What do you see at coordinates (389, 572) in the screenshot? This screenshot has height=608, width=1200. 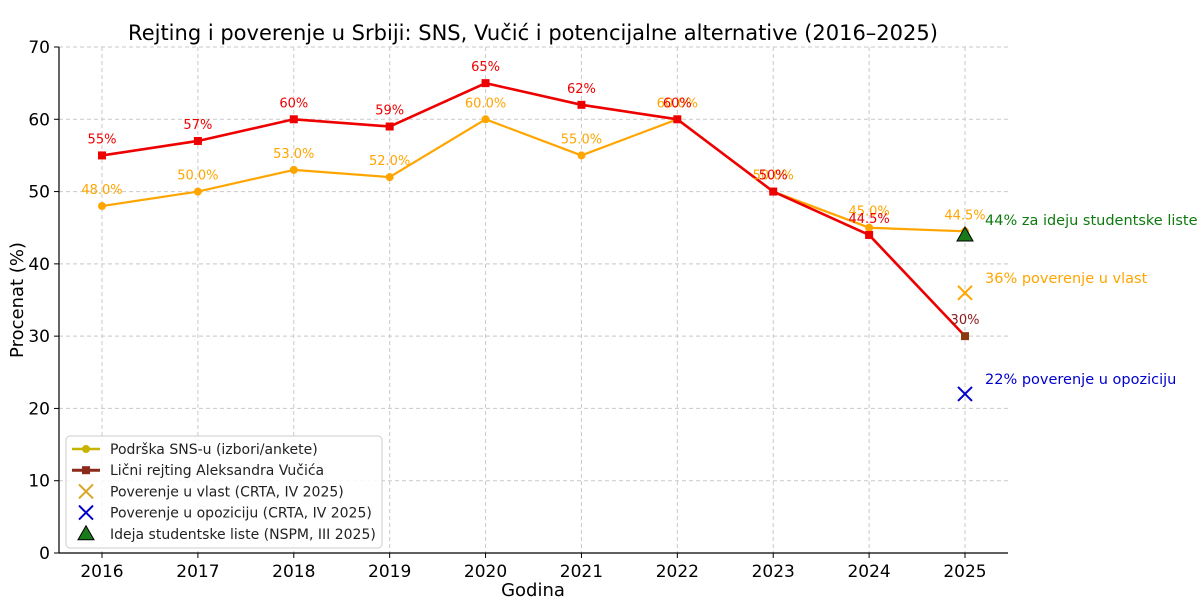 I see `x-tick-label: 2019` at bounding box center [389, 572].